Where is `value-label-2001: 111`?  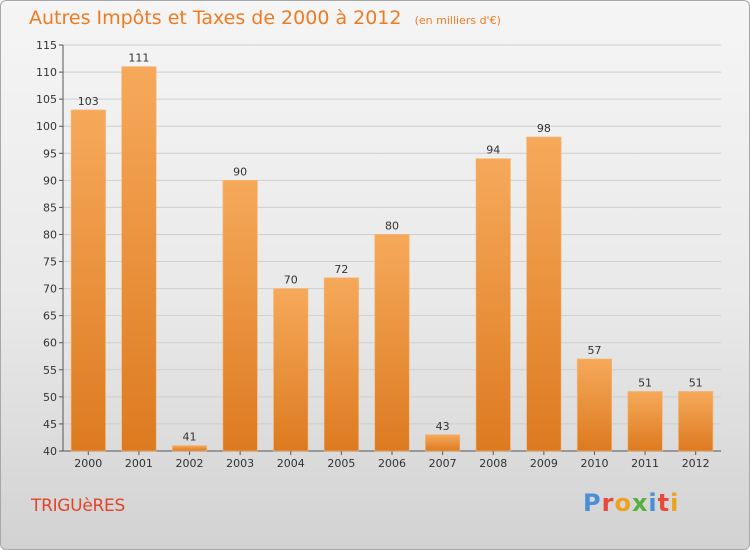
value-label-2001: 111 is located at coordinates (138, 58).